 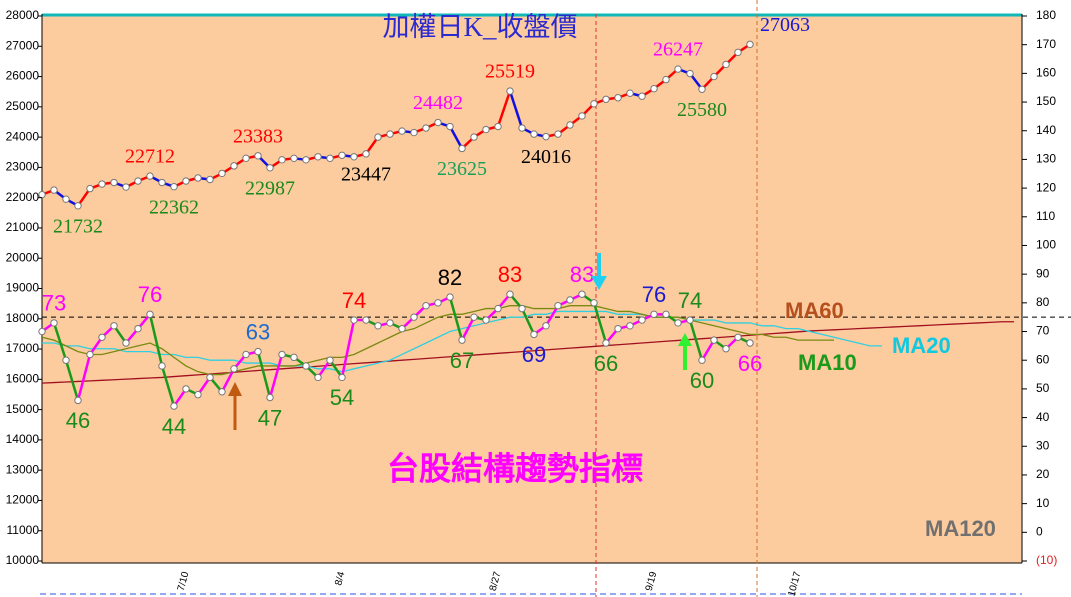 What do you see at coordinates (23, 318) in the screenshot?
I see `y-tick-label: 18000` at bounding box center [23, 318].